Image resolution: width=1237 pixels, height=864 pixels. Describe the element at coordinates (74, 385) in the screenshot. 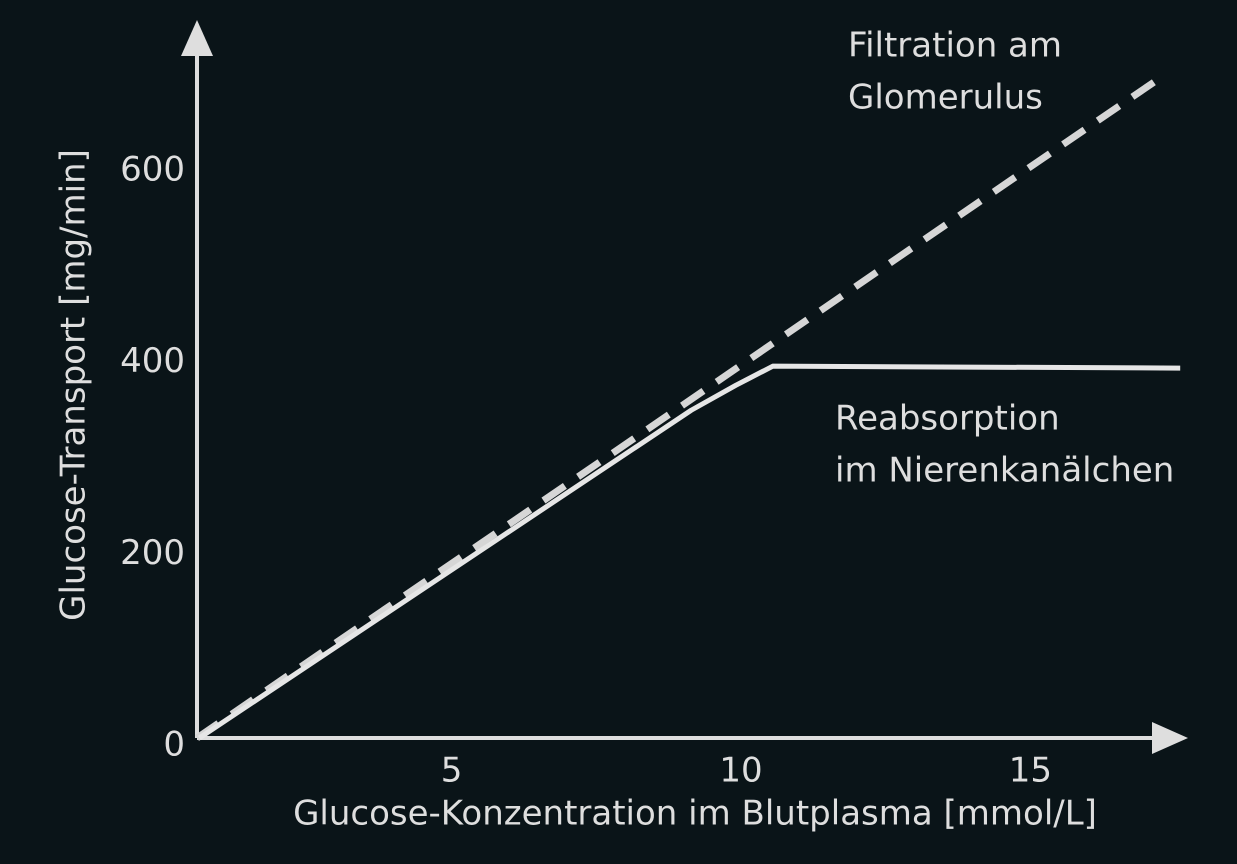

I see `y-axis-label: Glucose-Transport [mg/min]` at that location.